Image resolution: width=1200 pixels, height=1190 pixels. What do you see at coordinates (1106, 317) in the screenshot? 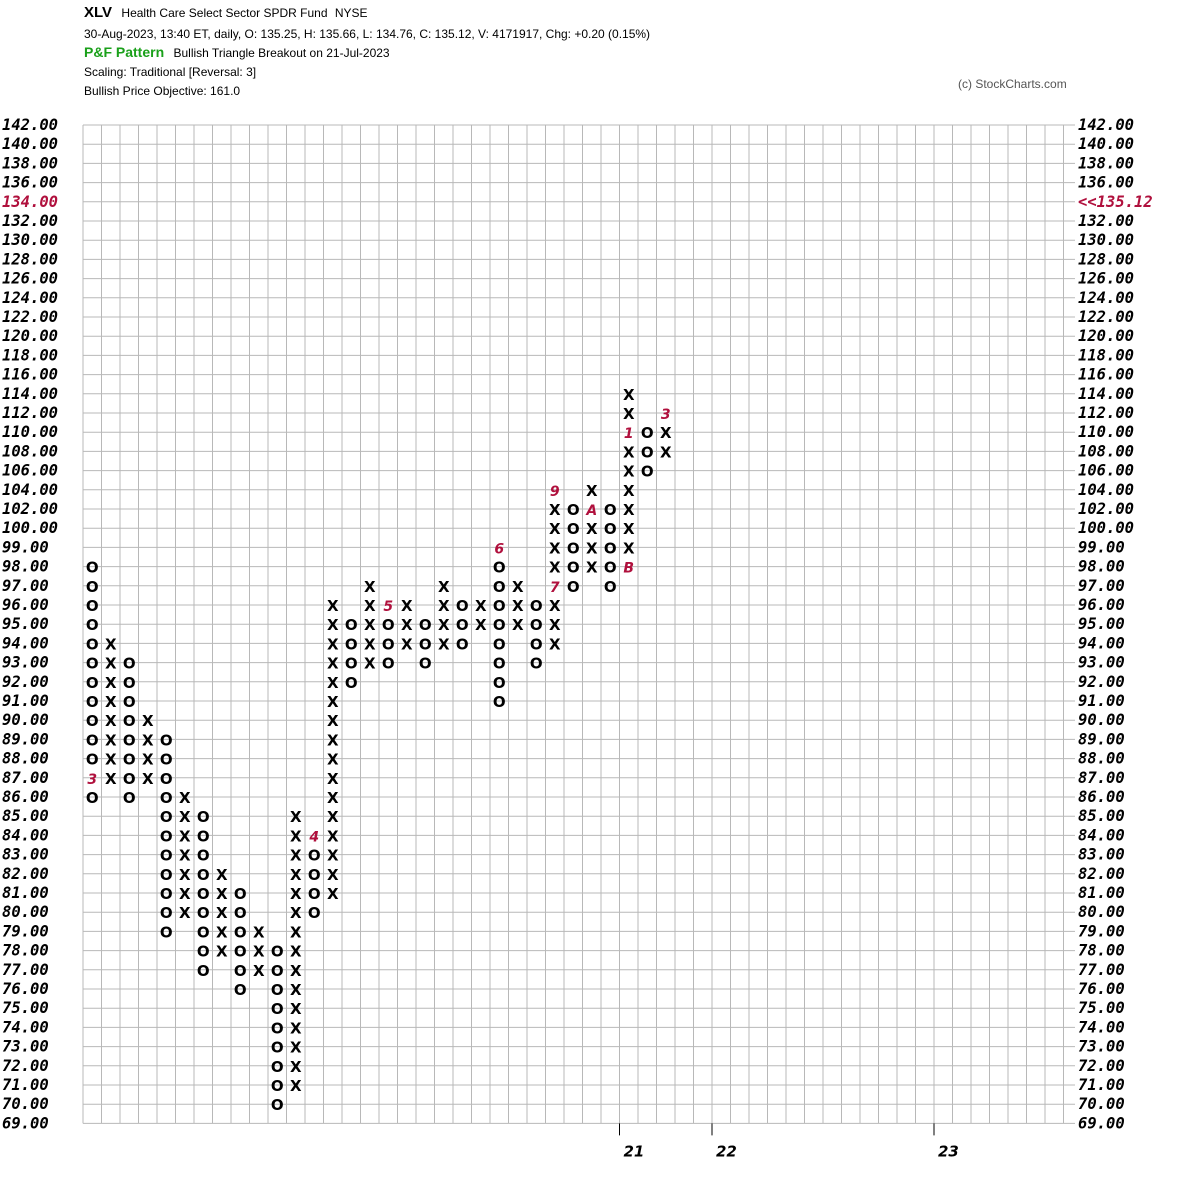
I see `price-label-right: 122.00` at bounding box center [1106, 317].